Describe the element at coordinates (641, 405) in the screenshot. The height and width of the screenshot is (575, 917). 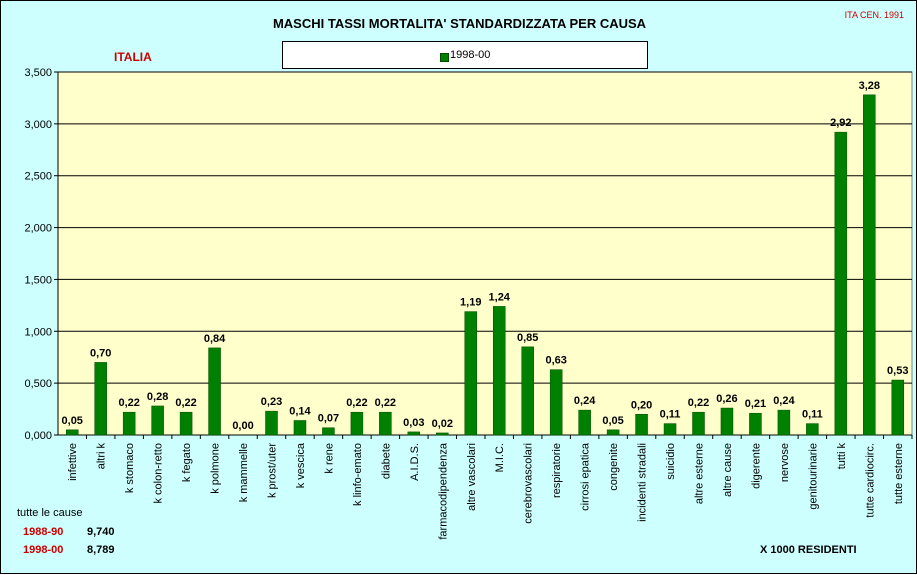
I see `data-label: 0,20` at that location.